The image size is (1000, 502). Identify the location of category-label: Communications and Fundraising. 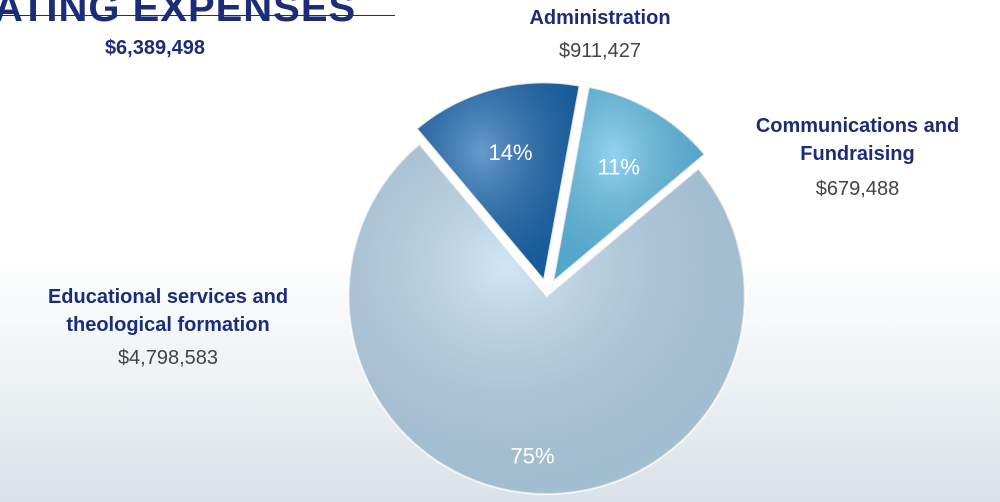
(857, 140).